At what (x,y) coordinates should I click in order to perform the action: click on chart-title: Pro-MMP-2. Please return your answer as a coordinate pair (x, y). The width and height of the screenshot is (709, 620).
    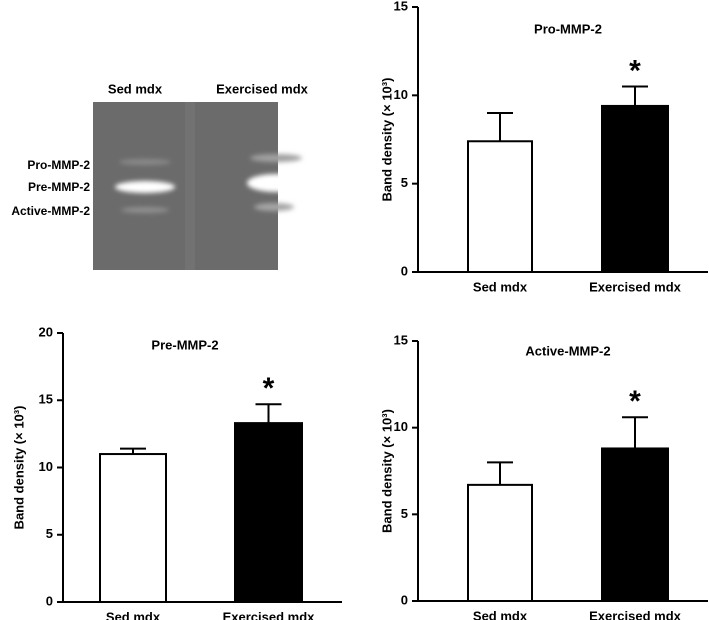
    Looking at the image, I should click on (568, 28).